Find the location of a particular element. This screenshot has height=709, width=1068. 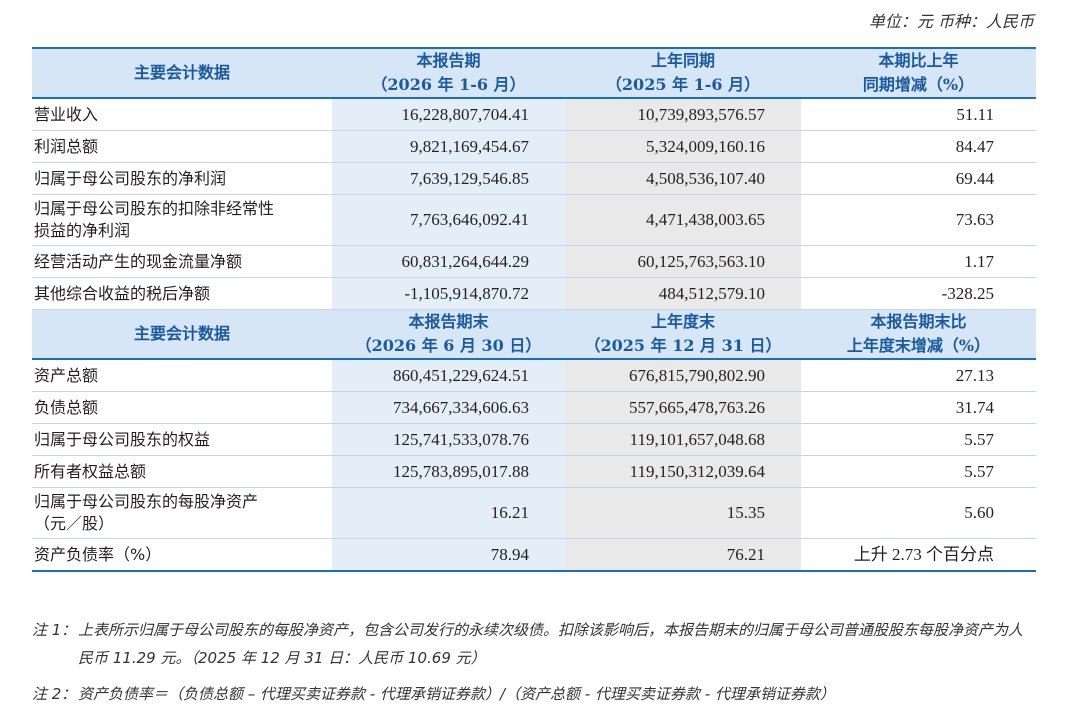

row-value-v3: 73.63 is located at coordinates (918, 220).